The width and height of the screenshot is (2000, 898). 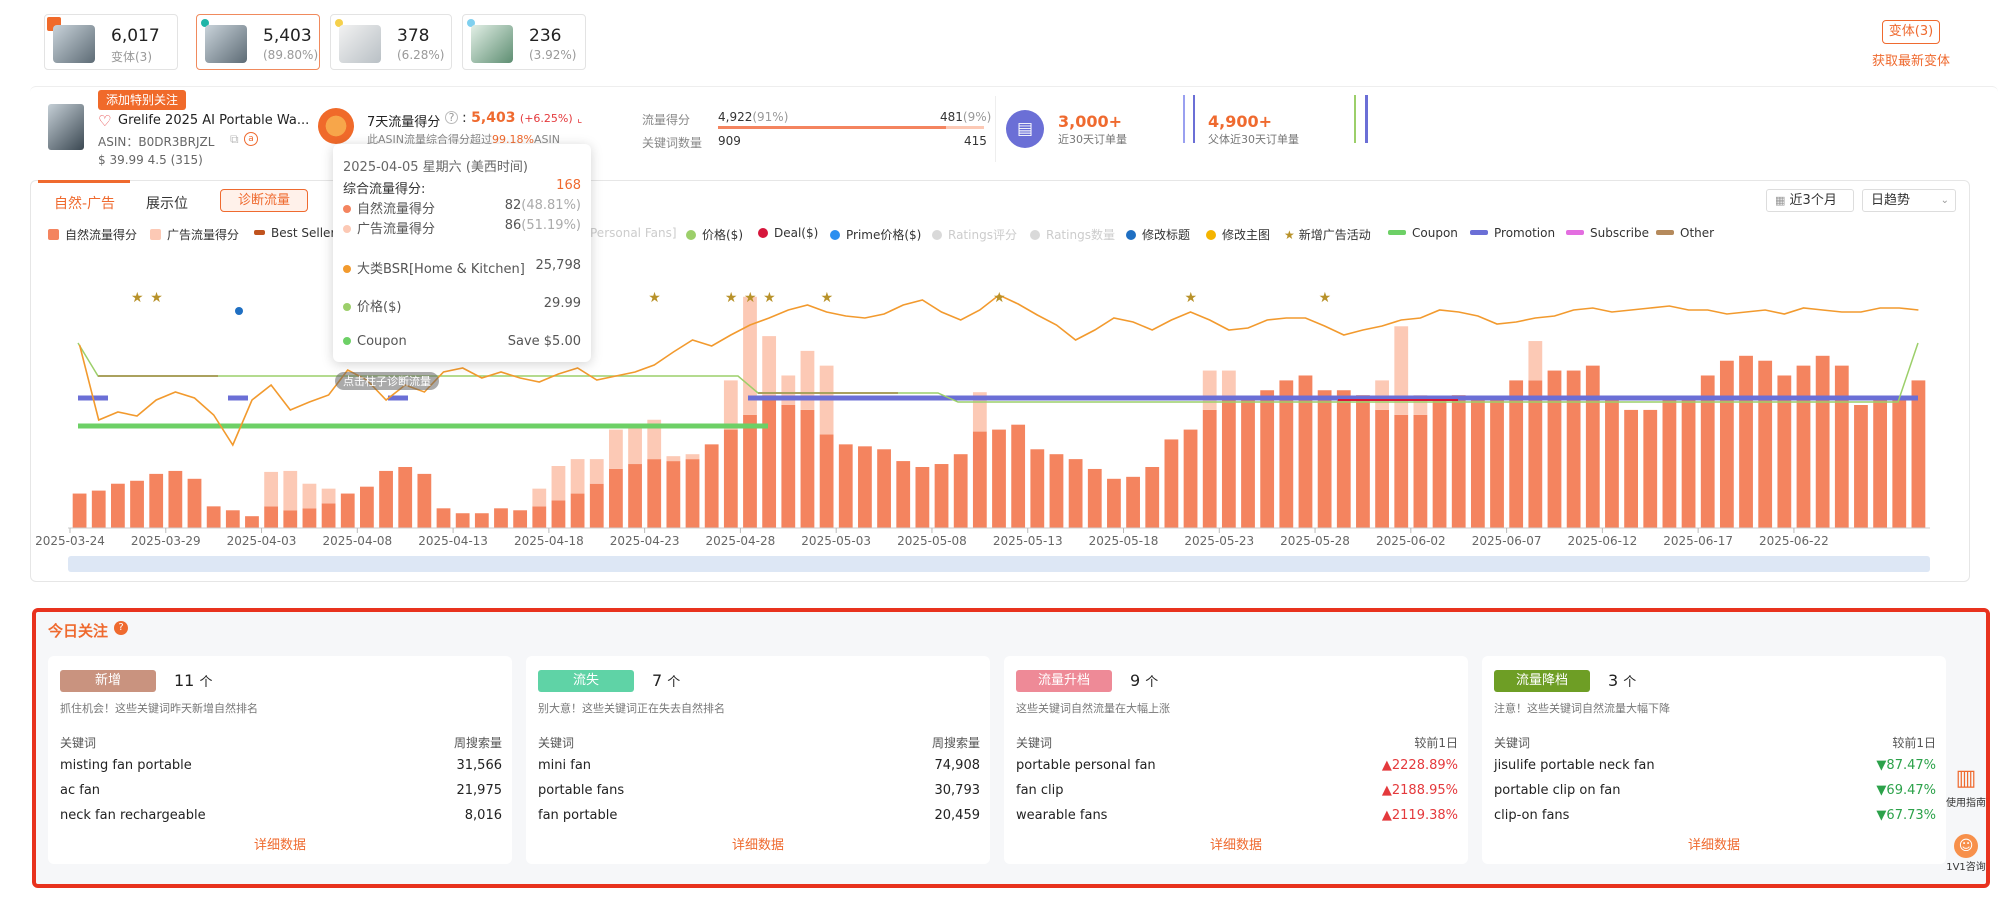 I want to click on keyword-link: clip-on fans, so click(x=1532, y=815).